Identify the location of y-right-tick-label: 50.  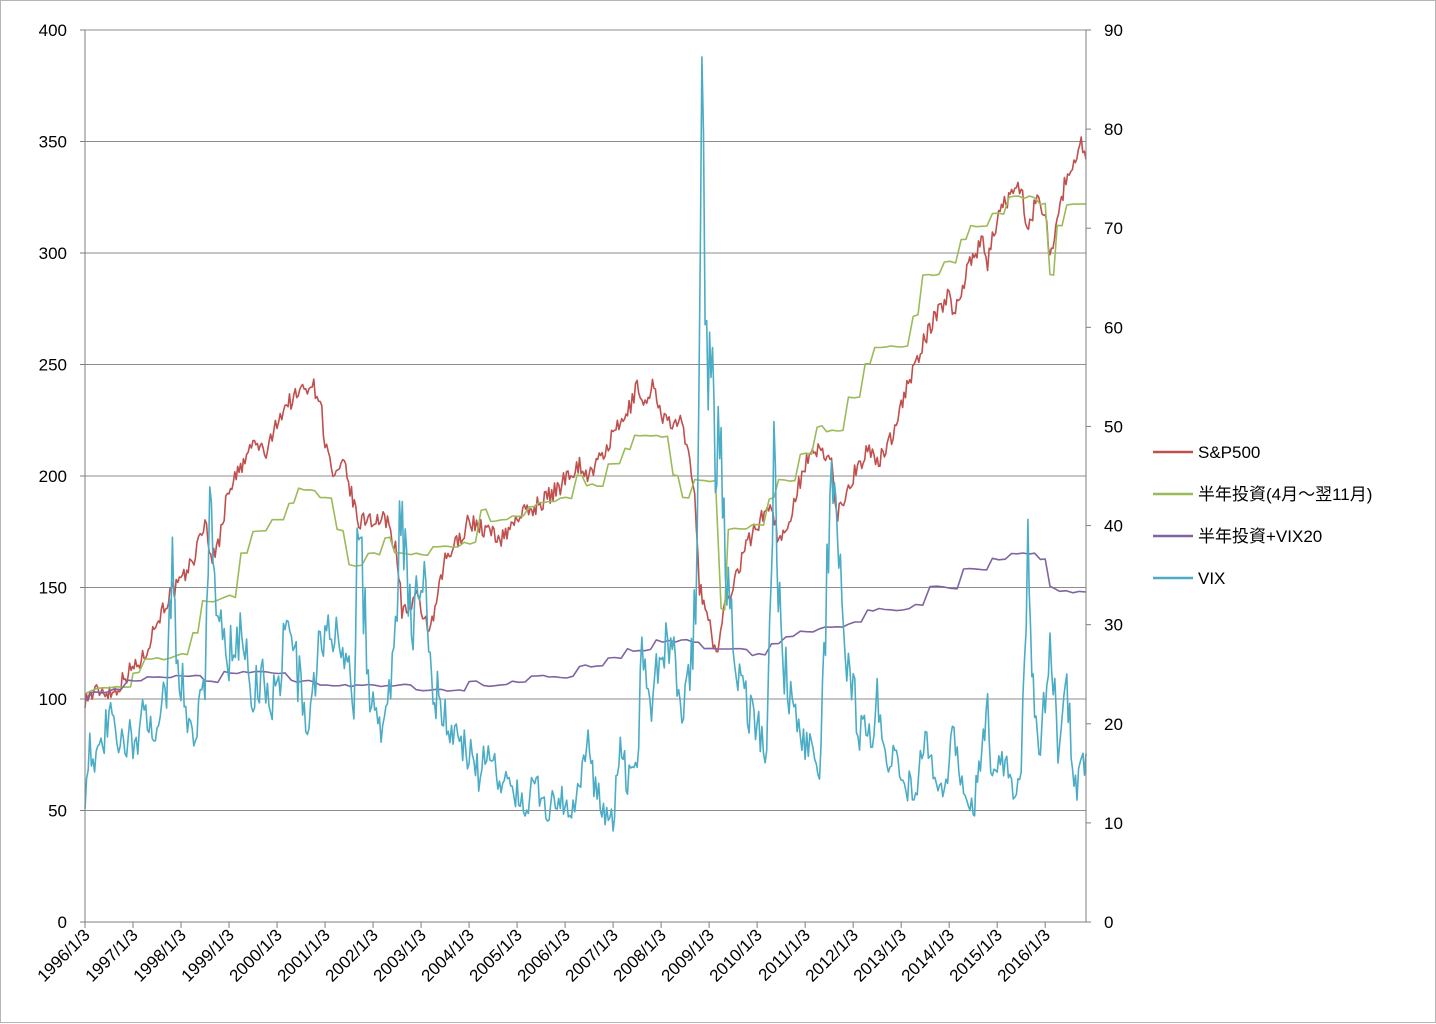
(1113, 426).